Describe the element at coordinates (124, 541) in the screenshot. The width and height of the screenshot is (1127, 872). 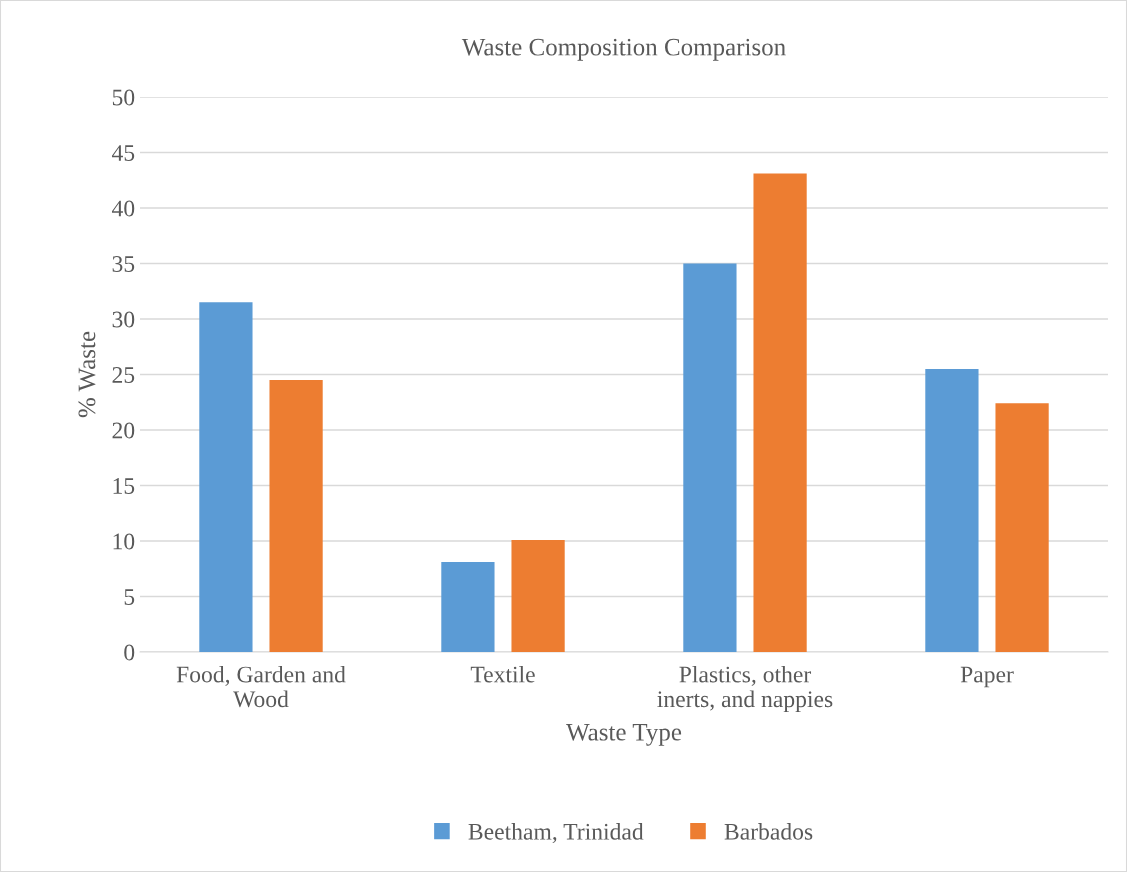
I see `y-tick-label: 10` at that location.